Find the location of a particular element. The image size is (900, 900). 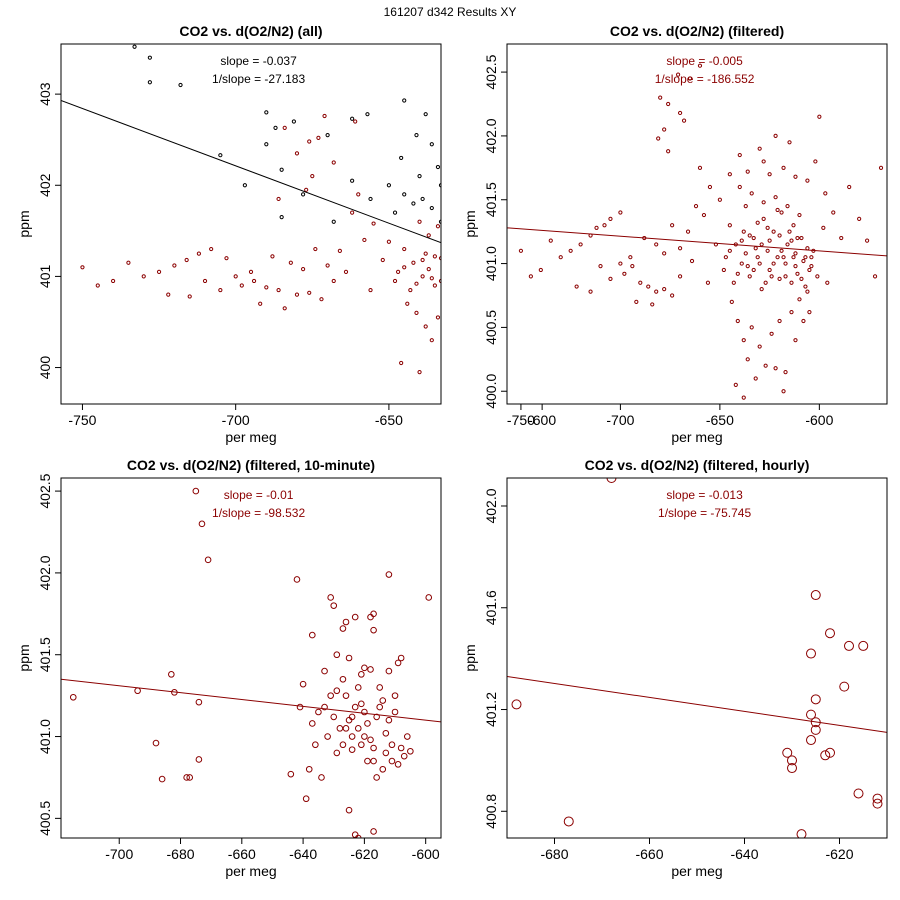

slope-annotation: slope = -0.01 is located at coordinates (259, 495).